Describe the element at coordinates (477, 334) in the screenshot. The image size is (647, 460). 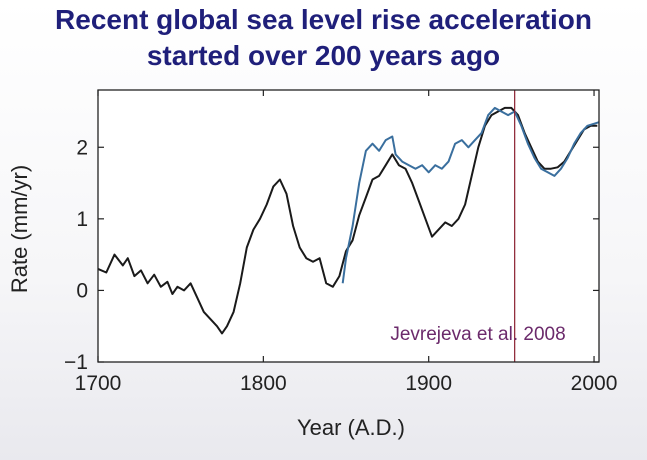
I see `annotation-label: Jevrejeva et al. 2008` at that location.